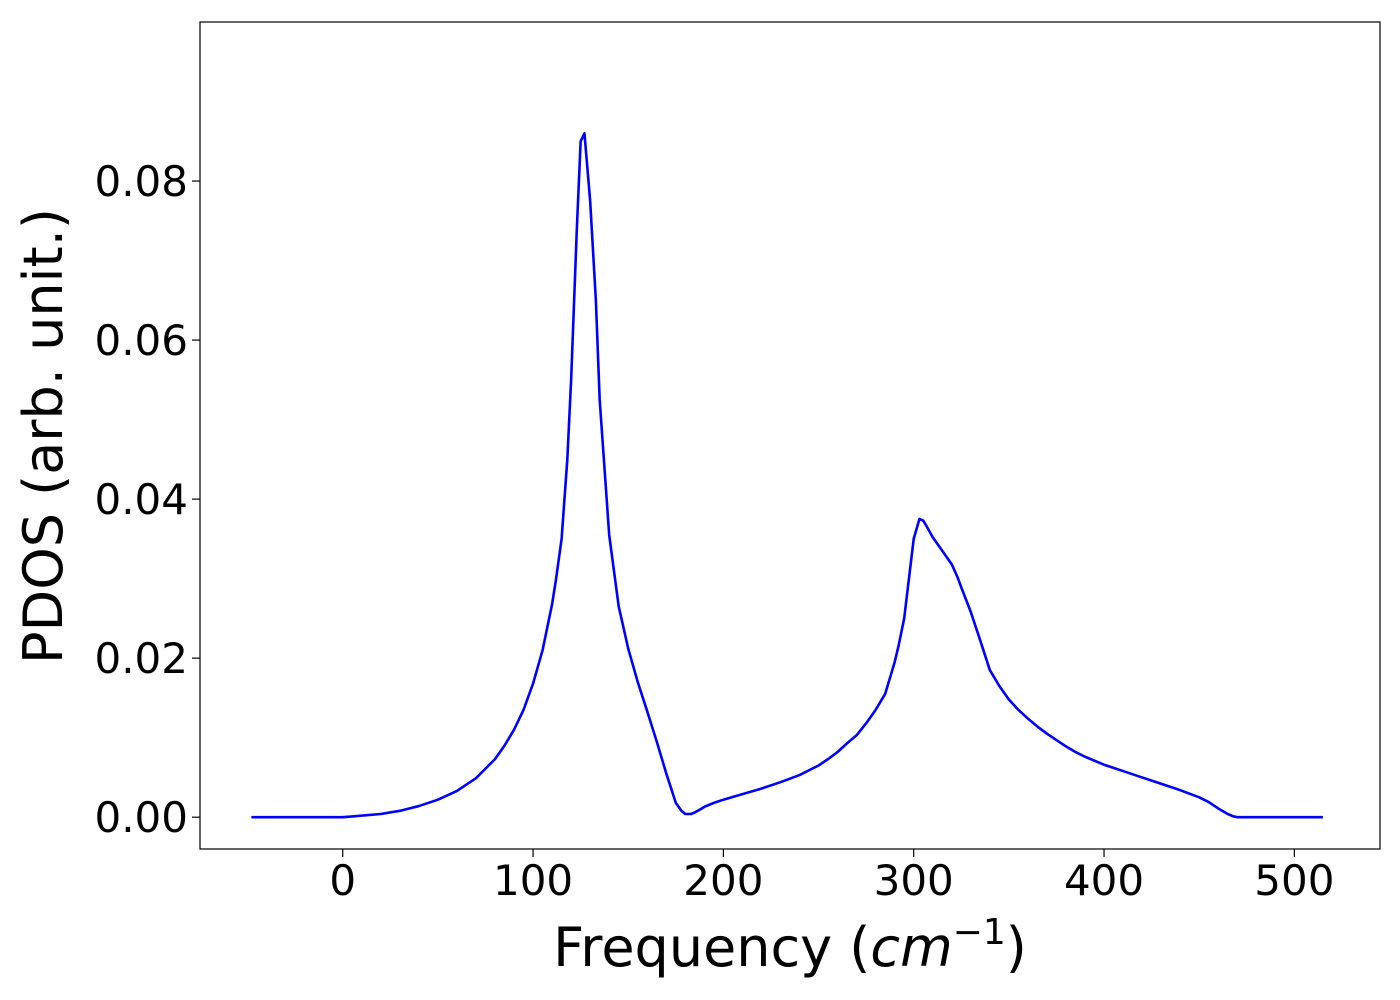 The height and width of the screenshot is (1000, 1400). What do you see at coordinates (141, 658) in the screenshot?
I see `y-tick-label: 0.02` at bounding box center [141, 658].